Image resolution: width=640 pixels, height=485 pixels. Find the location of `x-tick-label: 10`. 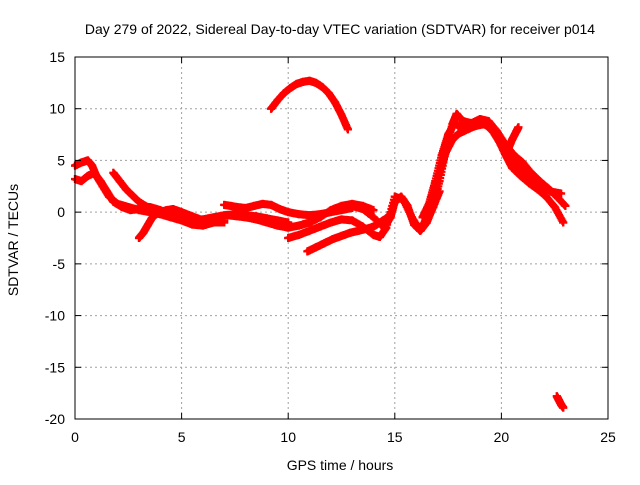

x-tick-label: 10 is located at coordinates (288, 437).